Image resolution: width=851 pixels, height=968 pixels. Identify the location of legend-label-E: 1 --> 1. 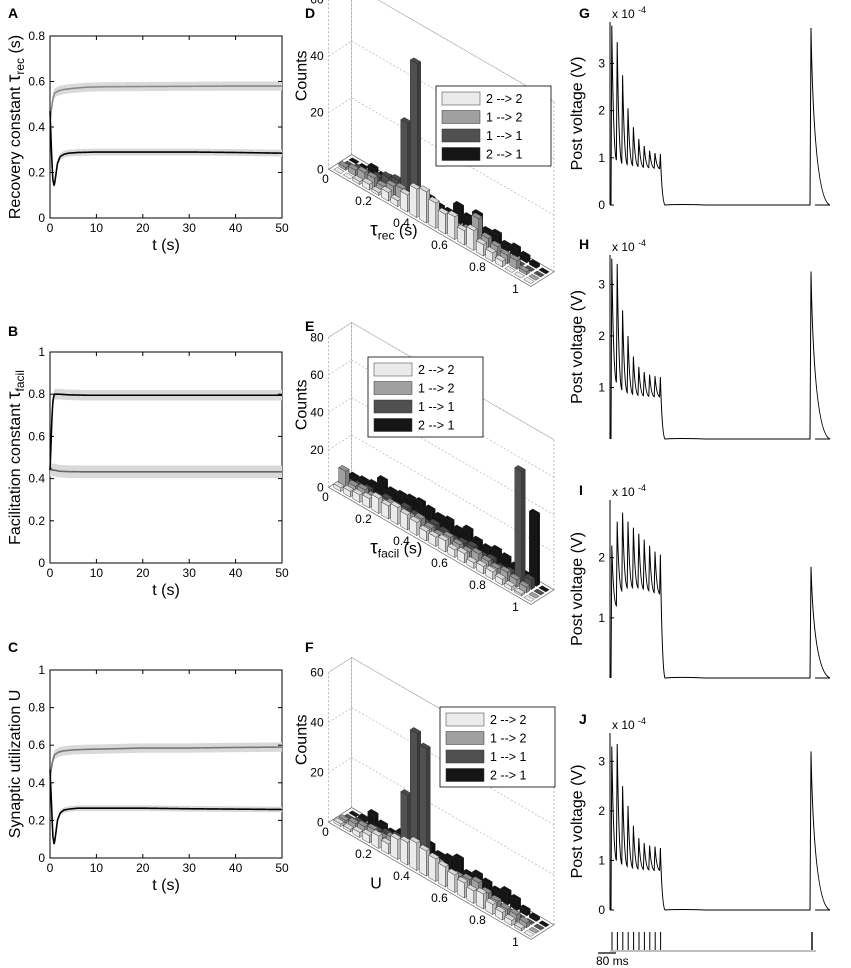
(436, 407).